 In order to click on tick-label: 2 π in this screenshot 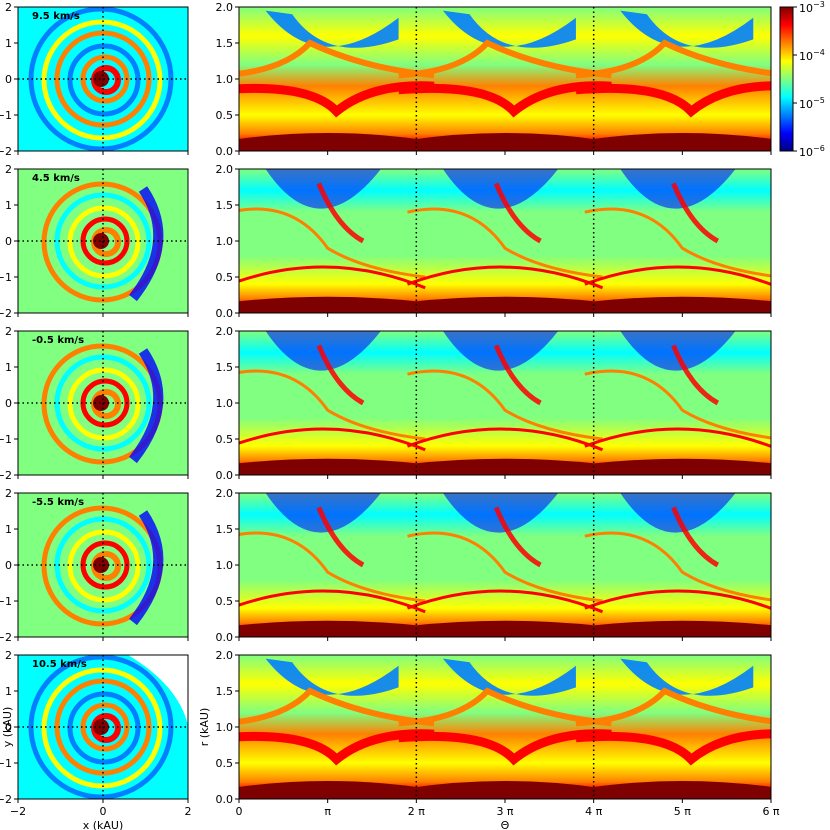, I will do `click(416, 811)`.